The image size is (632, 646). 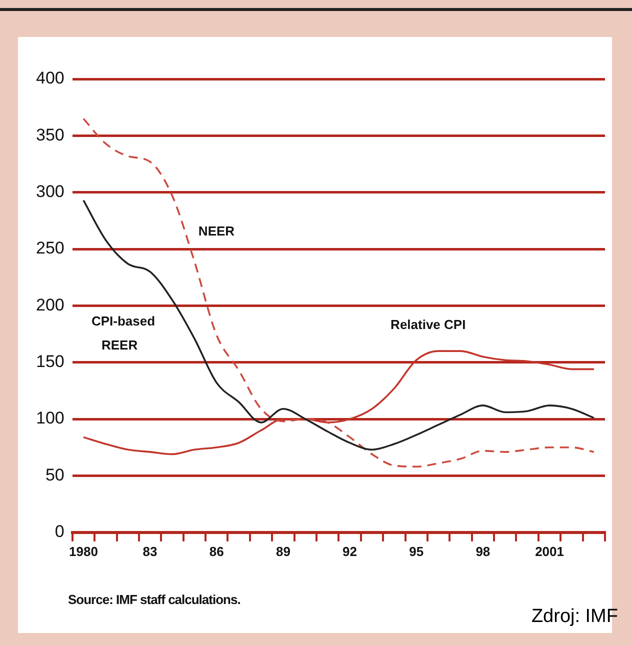 I want to click on text: Zdroj: IMF, so click(x=574, y=617).